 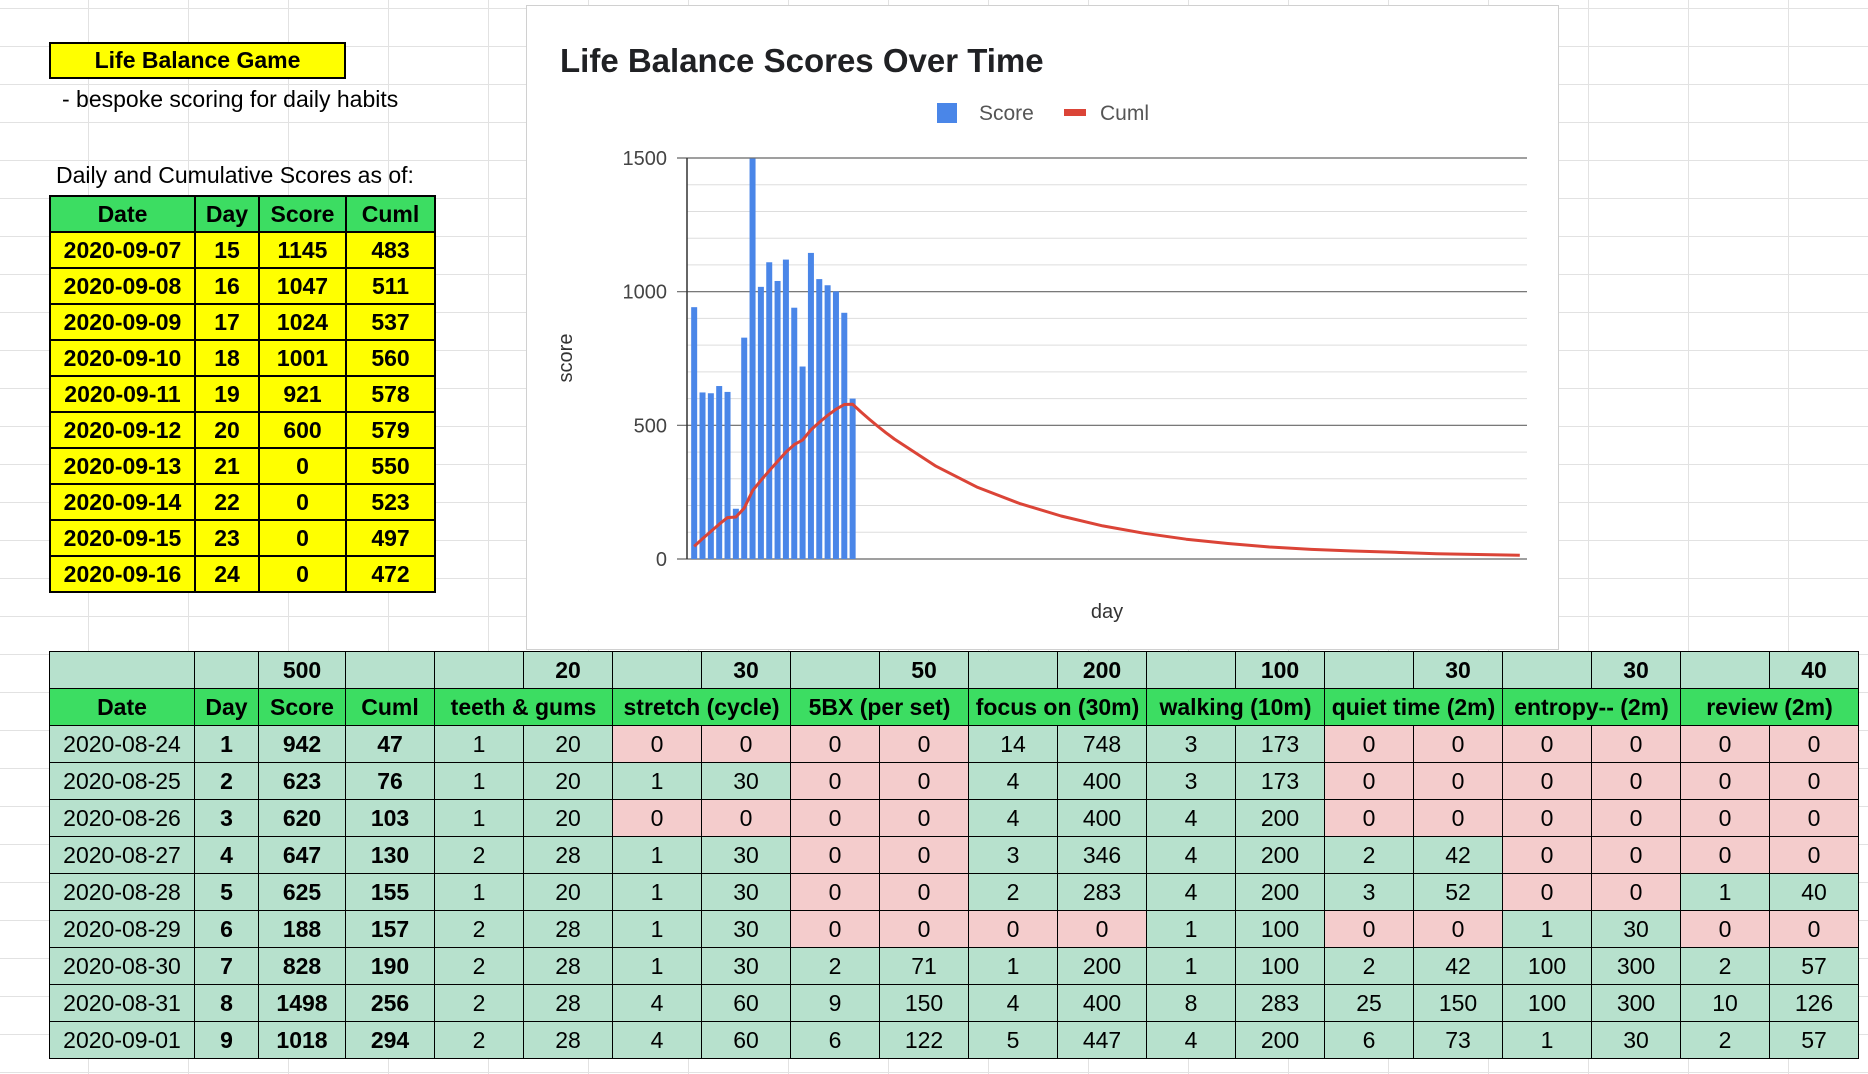 What do you see at coordinates (390, 250) in the screenshot?
I see `recent-cell: 483` at bounding box center [390, 250].